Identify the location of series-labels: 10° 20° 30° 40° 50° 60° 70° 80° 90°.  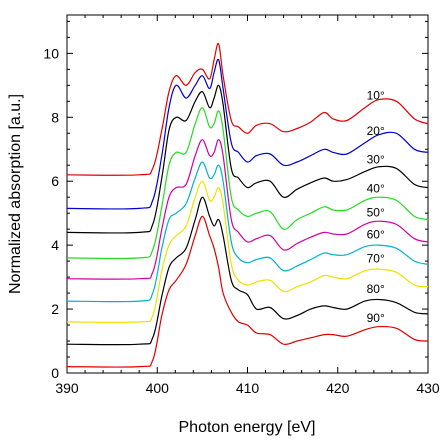
(376, 207).